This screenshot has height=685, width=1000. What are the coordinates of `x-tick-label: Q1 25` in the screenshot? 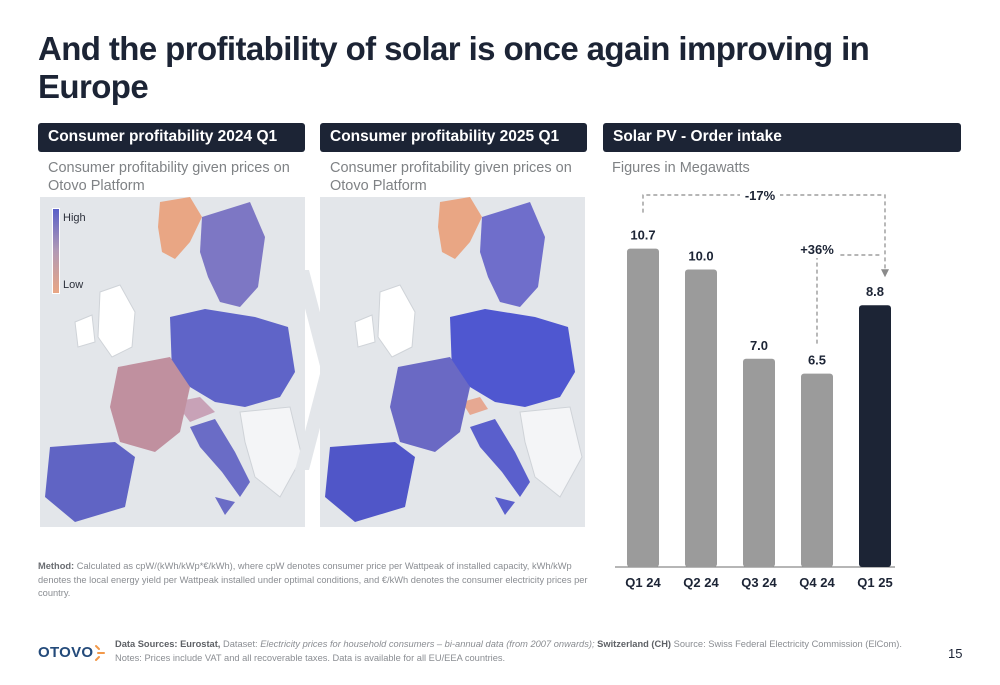 It's located at (874, 582).